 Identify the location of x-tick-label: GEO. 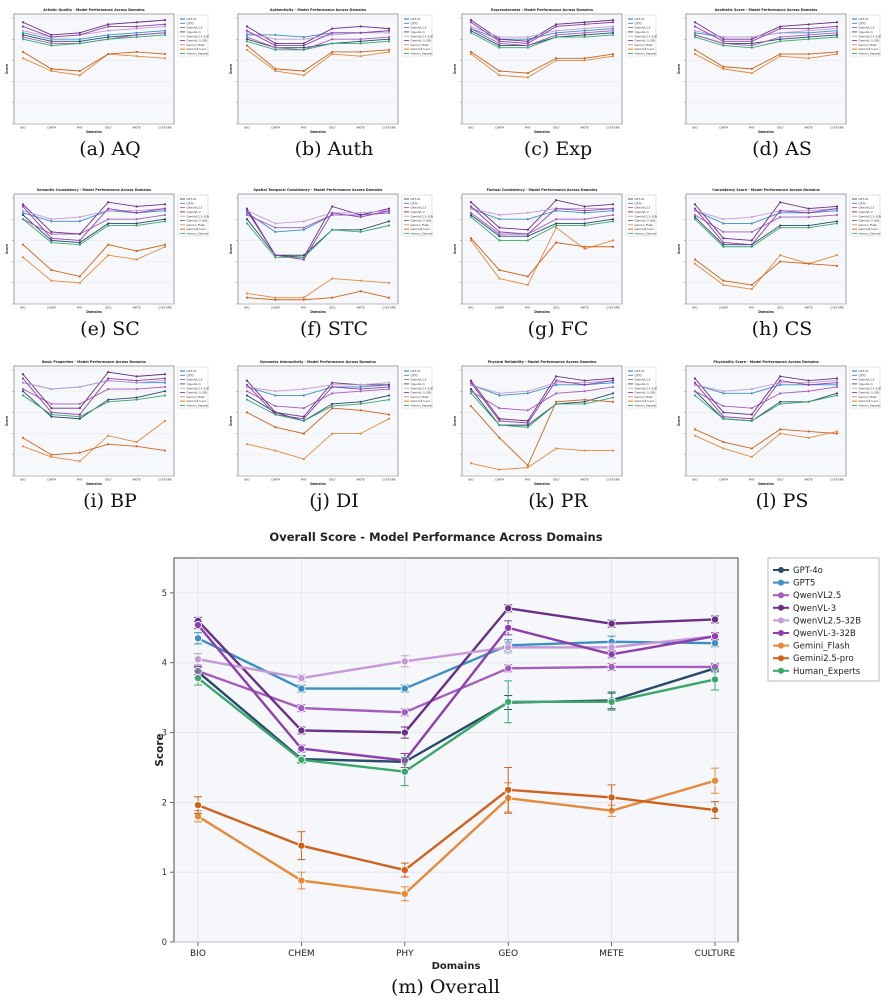
(332, 480).